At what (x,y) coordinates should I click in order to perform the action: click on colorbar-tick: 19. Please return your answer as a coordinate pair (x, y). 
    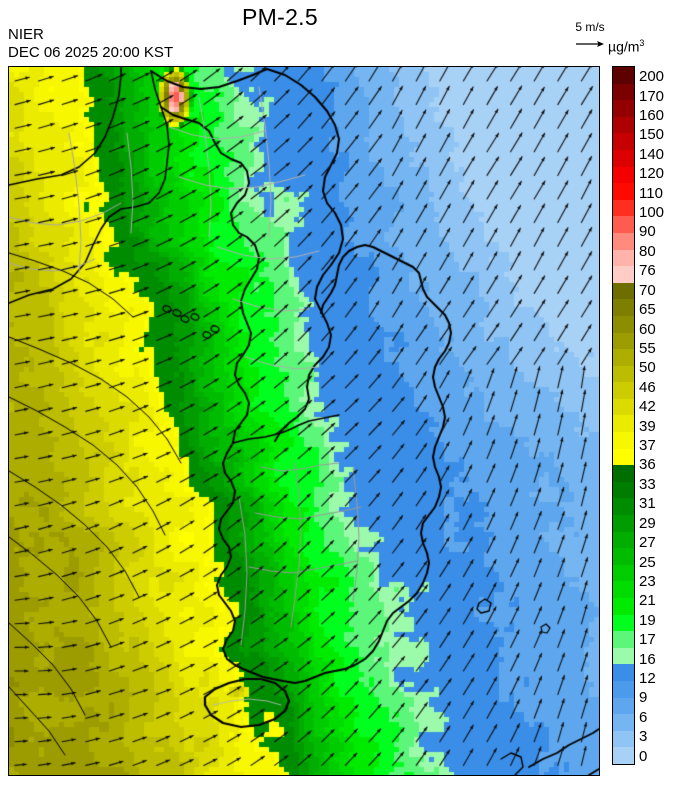
    Looking at the image, I should click on (647, 620).